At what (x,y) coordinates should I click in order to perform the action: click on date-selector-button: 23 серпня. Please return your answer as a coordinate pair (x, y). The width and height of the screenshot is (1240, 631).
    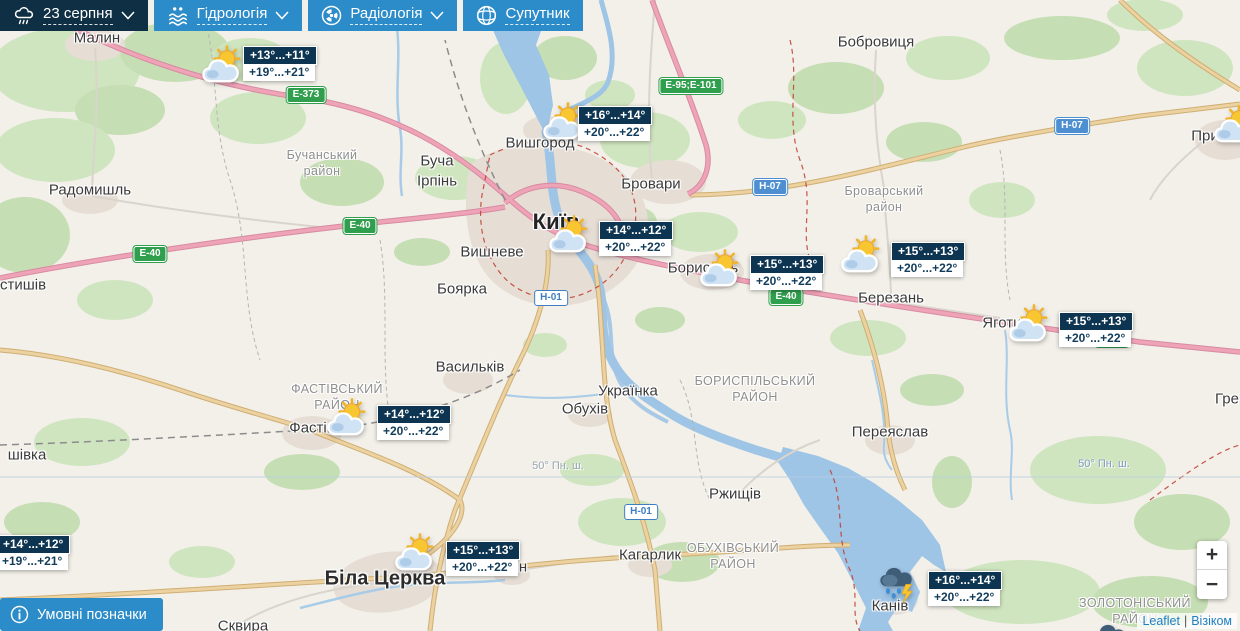
    Looking at the image, I should click on (74, 15).